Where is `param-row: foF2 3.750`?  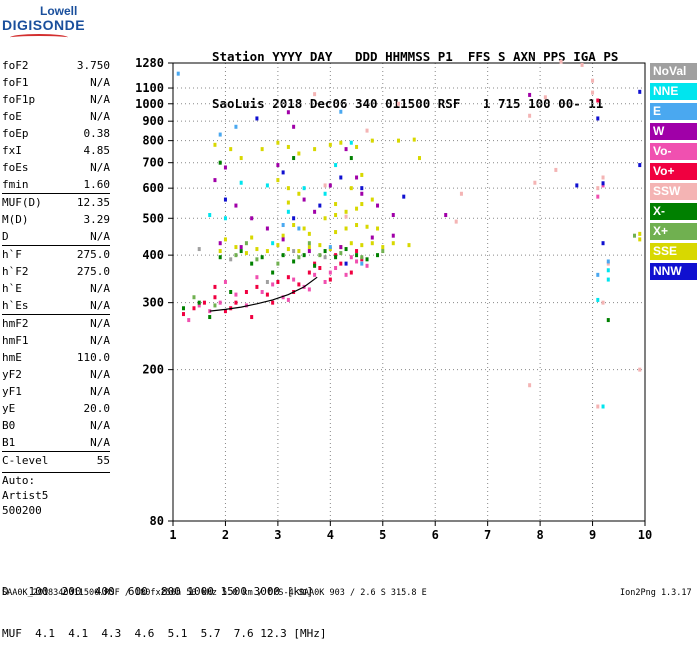
param-row: foF2 3.750 is located at coordinates (56, 65).